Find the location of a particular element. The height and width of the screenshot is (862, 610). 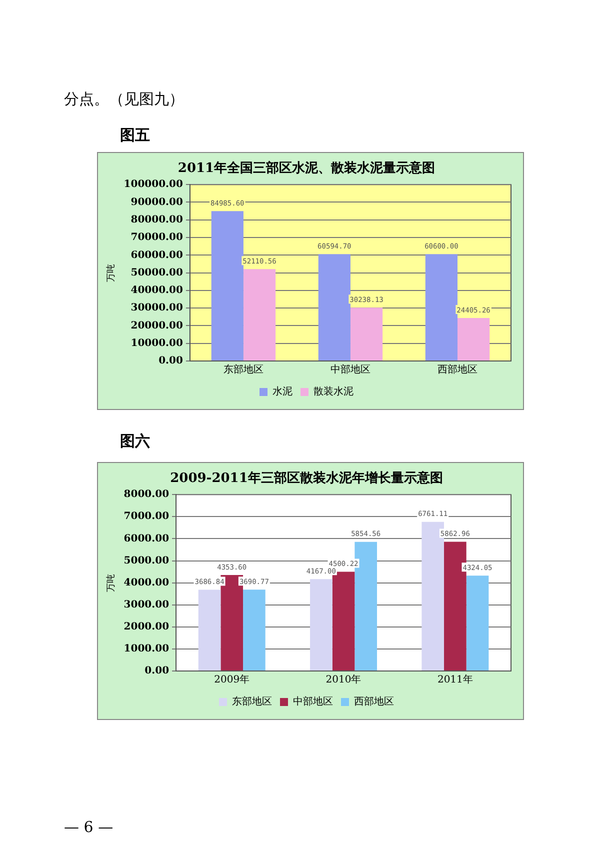

x-tick-label: 东部地区 is located at coordinates (243, 370).